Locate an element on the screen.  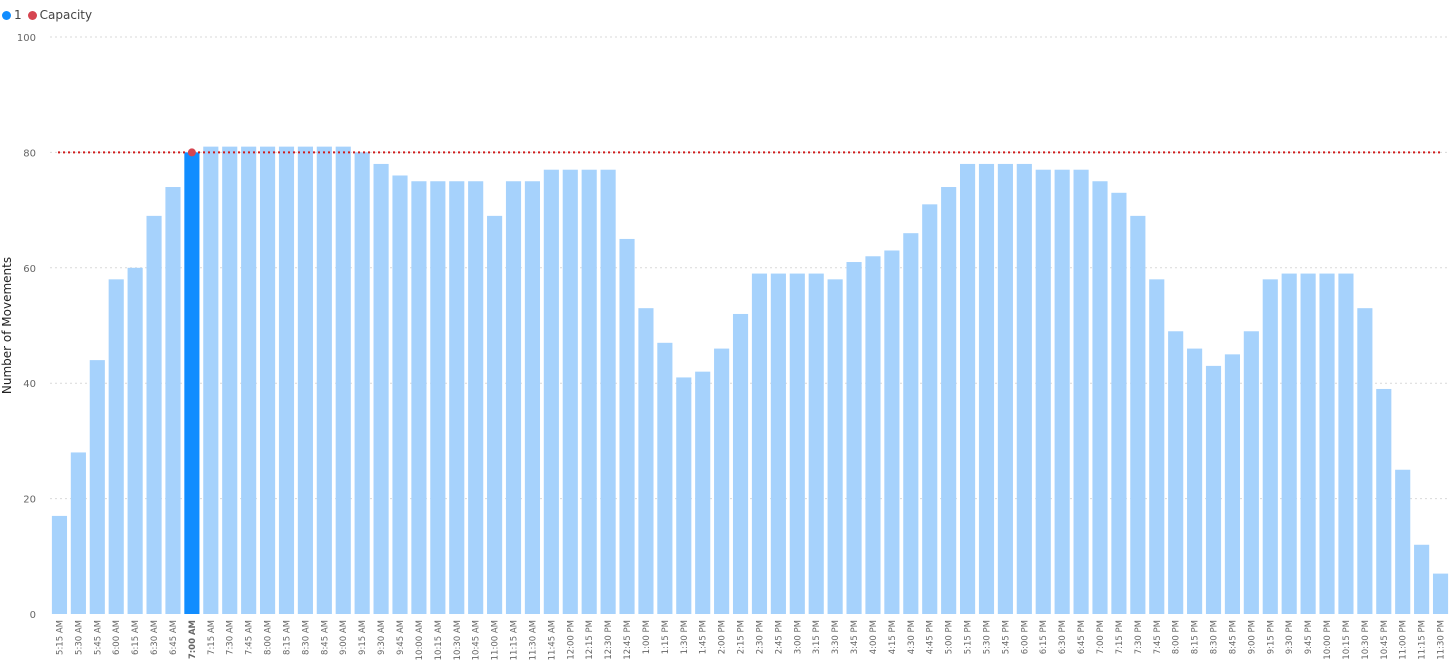
x-tick-label: 4:30 PM is located at coordinates (912, 637).